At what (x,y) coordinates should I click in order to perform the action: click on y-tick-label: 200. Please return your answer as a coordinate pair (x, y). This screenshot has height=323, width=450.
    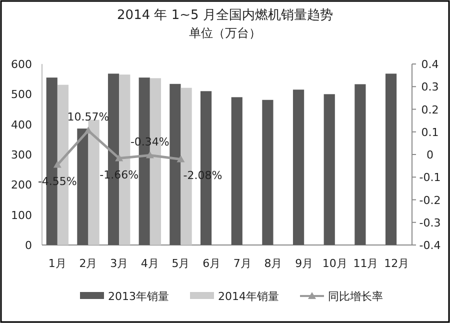
    Looking at the image, I should click on (21, 185).